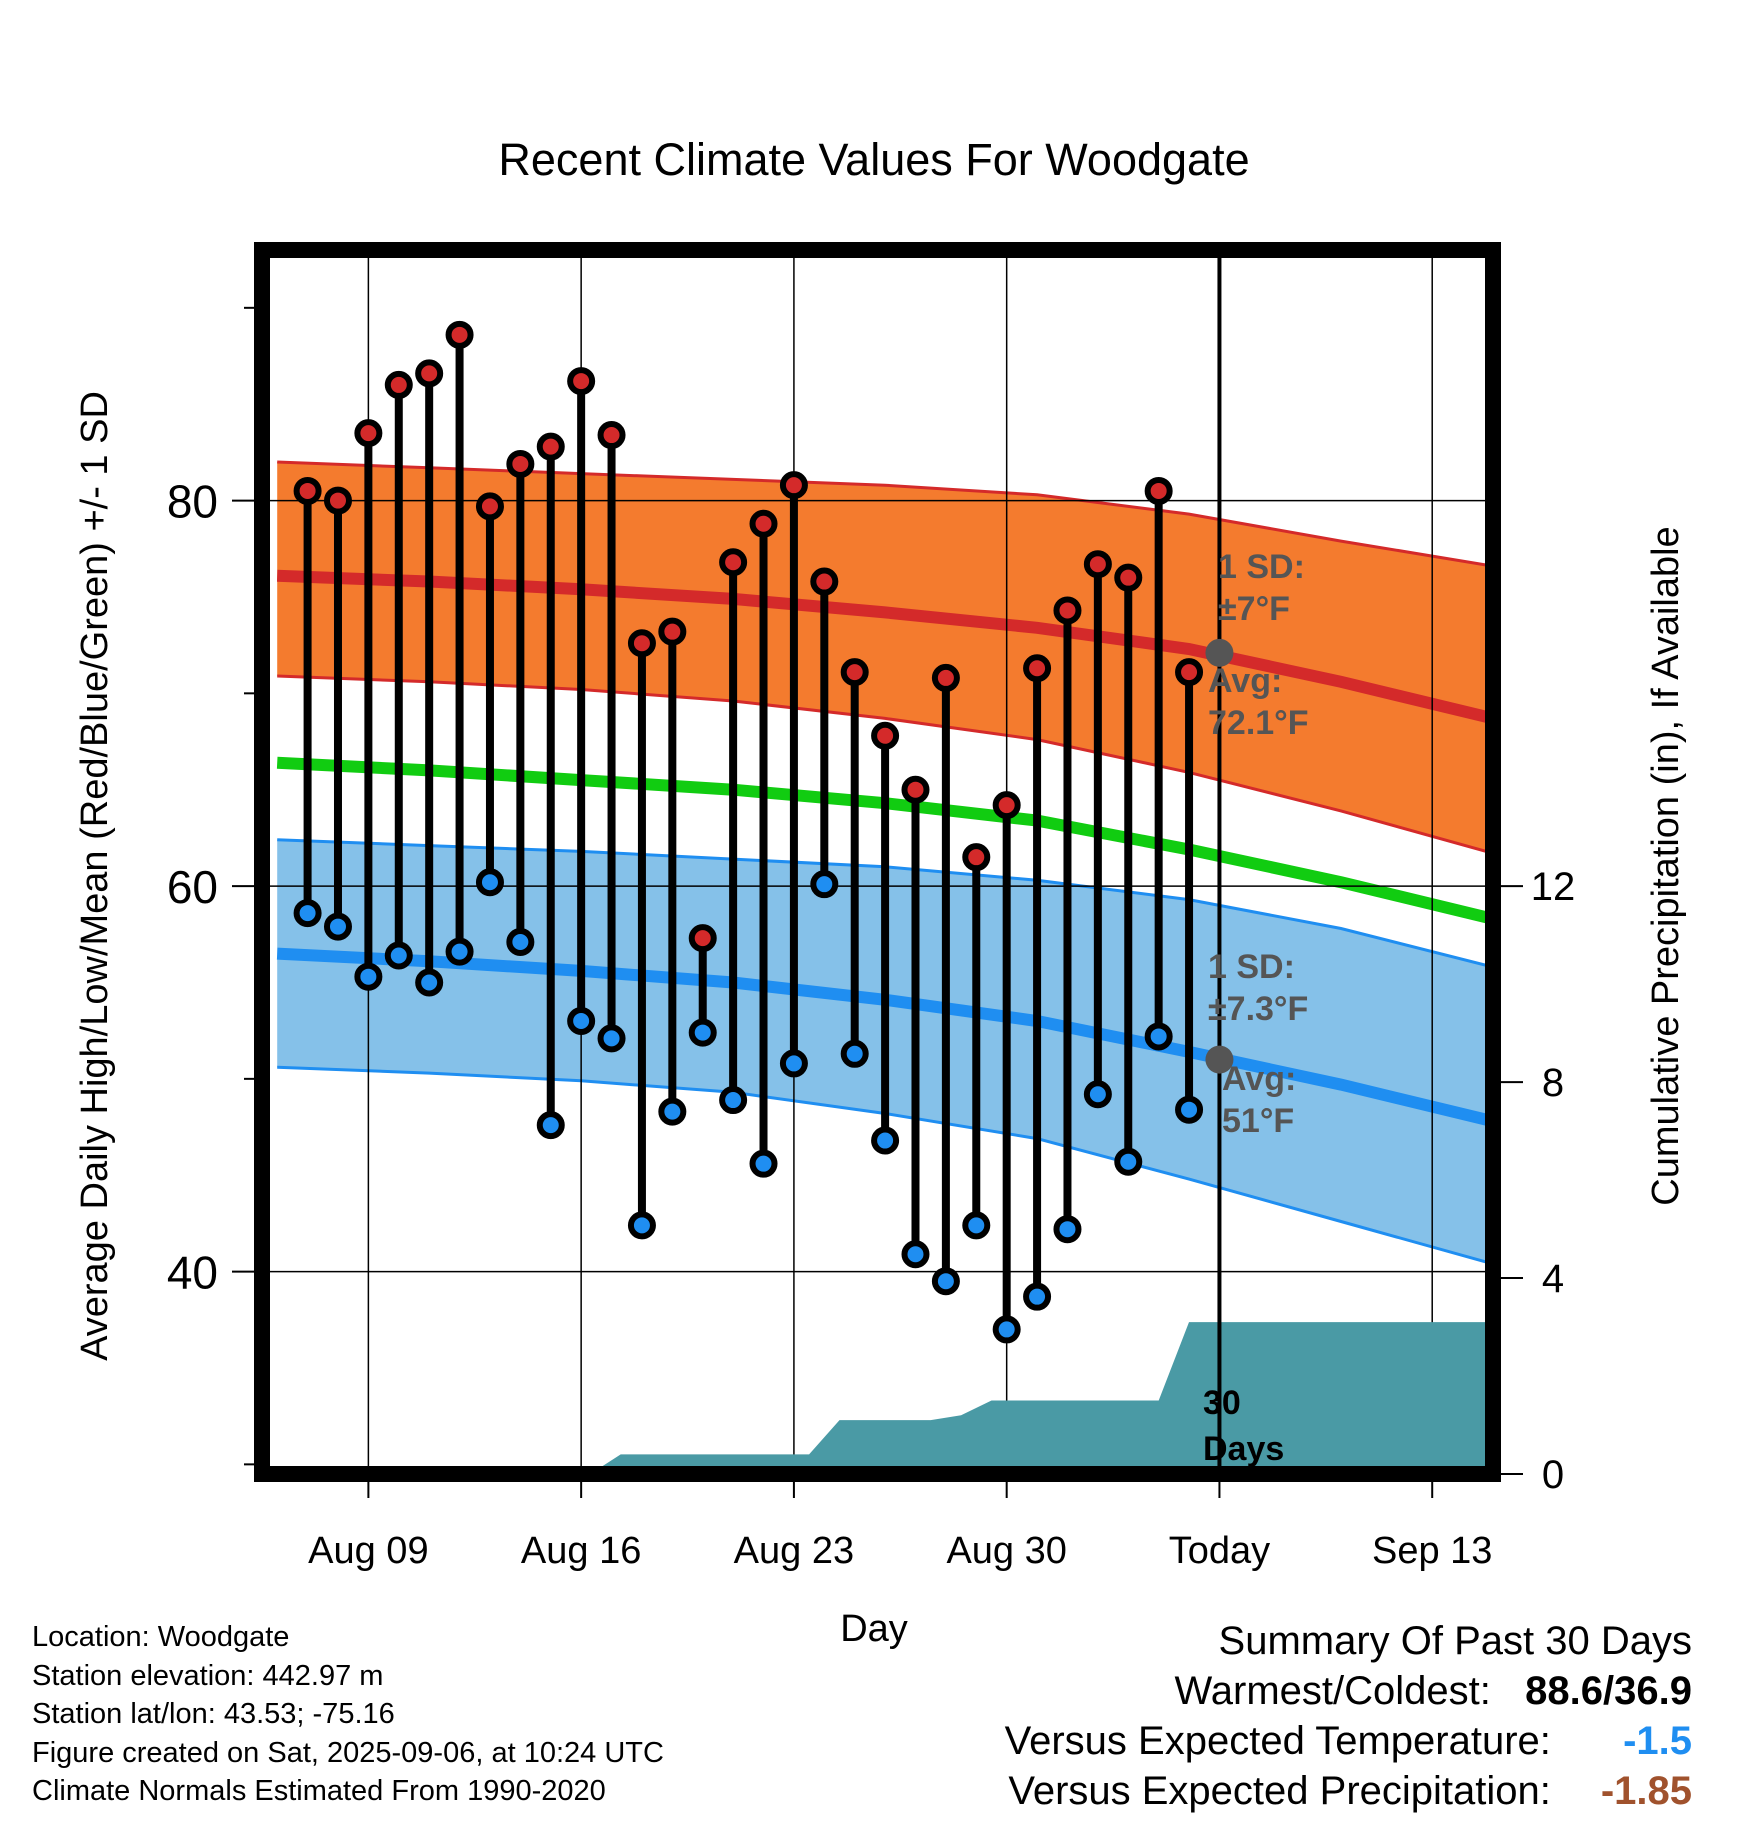  Describe the element at coordinates (1006, 1551) in the screenshot. I see `x-tick-label-3: Aug 30` at that location.